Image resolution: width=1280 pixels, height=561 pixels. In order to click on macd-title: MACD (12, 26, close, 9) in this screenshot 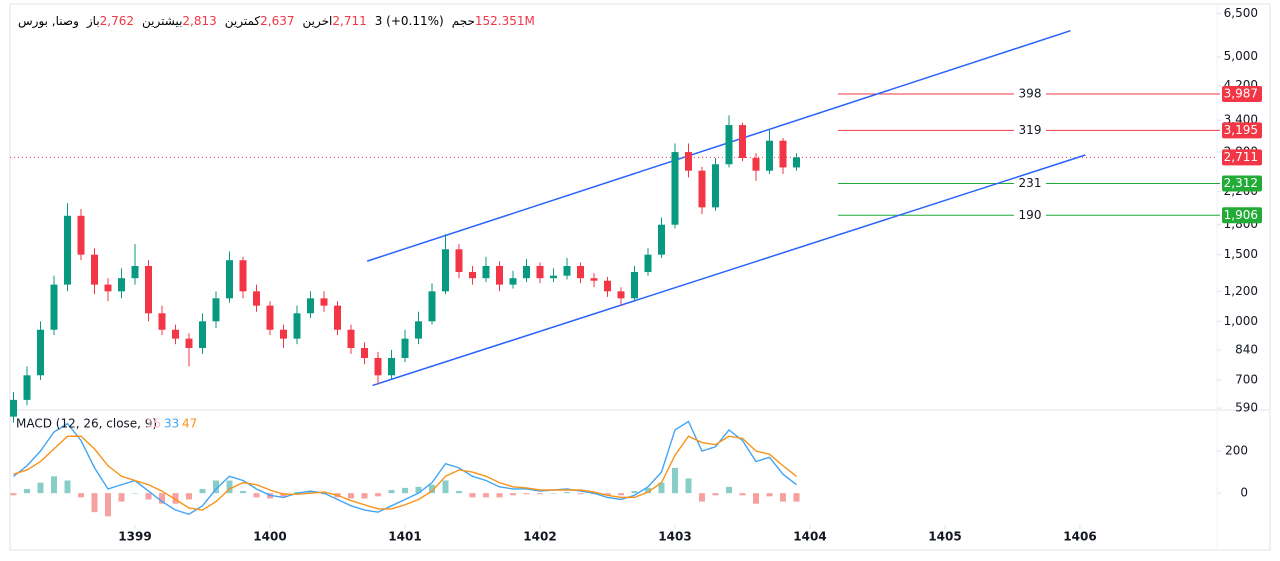, I will do `click(86, 424)`.